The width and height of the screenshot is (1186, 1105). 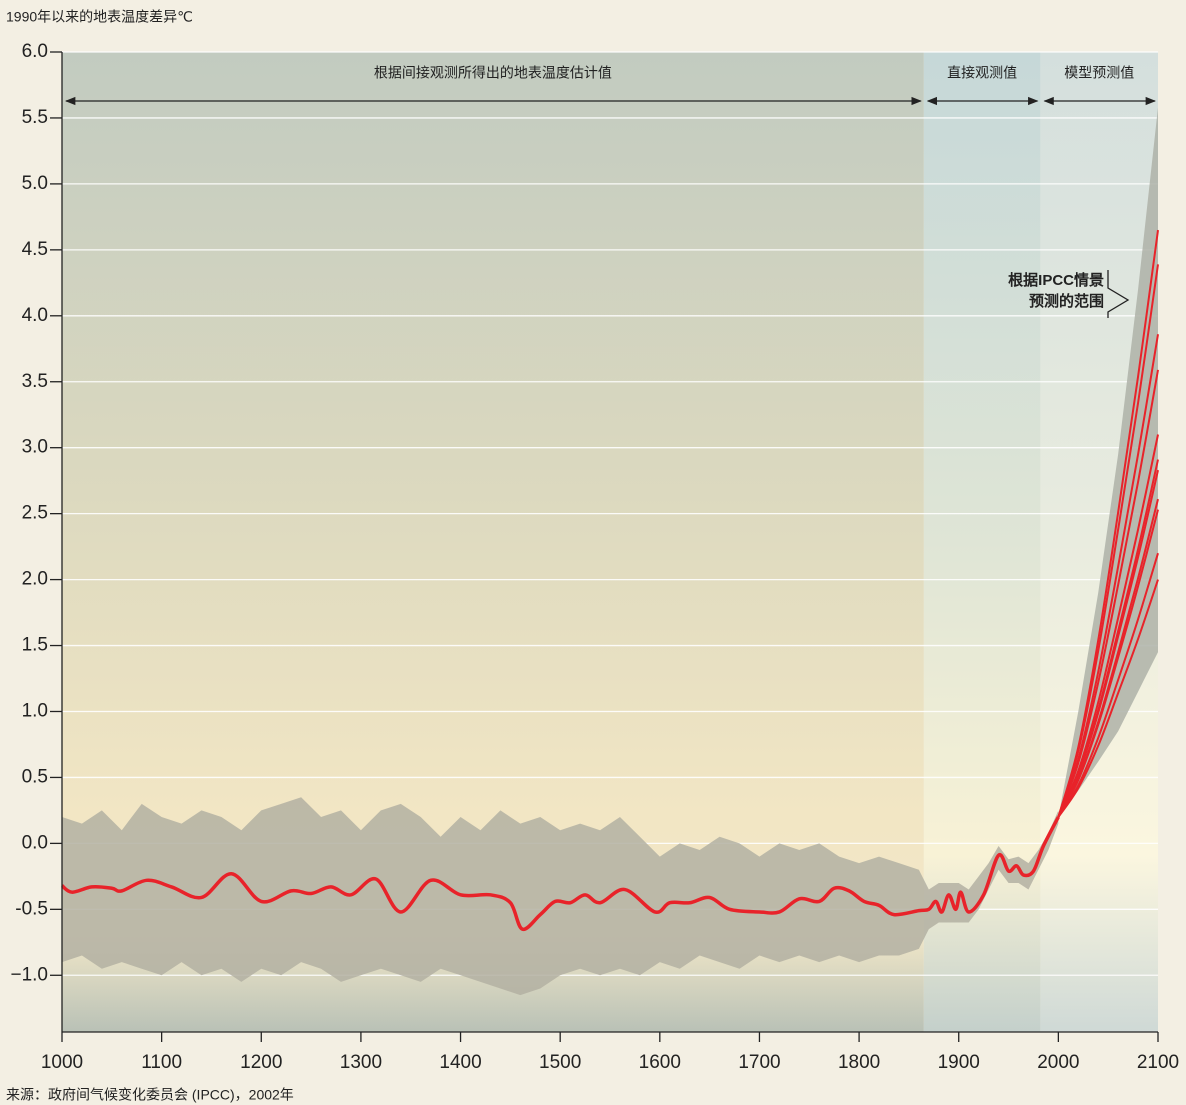 What do you see at coordinates (1099, 73) in the screenshot?
I see `period-label: 模型预测值` at bounding box center [1099, 73].